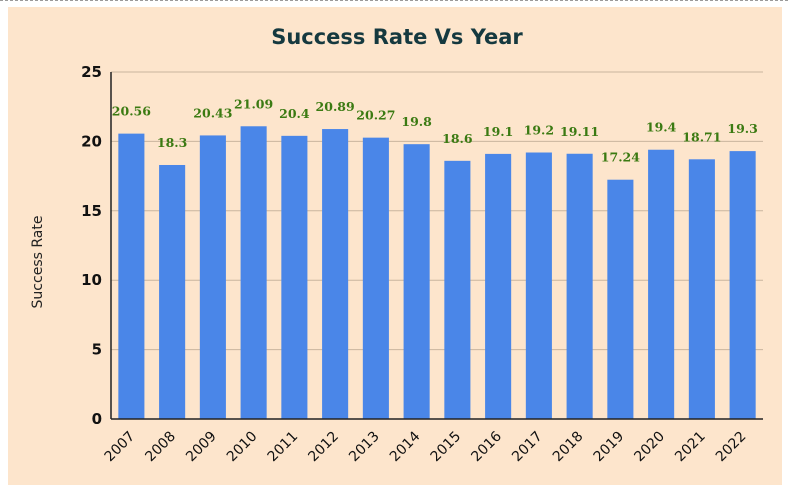 This screenshot has width=788, height=490. I want to click on x-tick-label: 2020, so click(649, 447).